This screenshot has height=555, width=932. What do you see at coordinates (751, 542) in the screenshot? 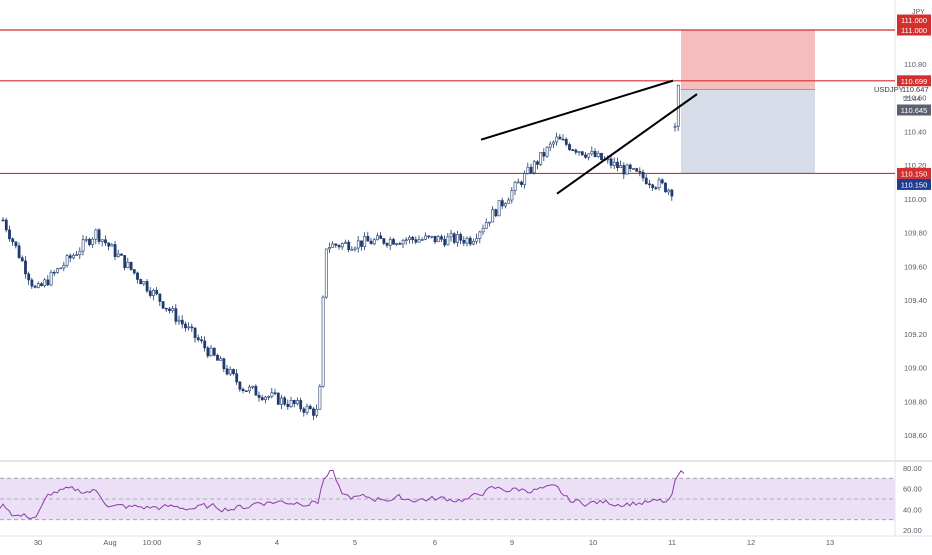
I see `time-tick-label: 12` at bounding box center [751, 542].